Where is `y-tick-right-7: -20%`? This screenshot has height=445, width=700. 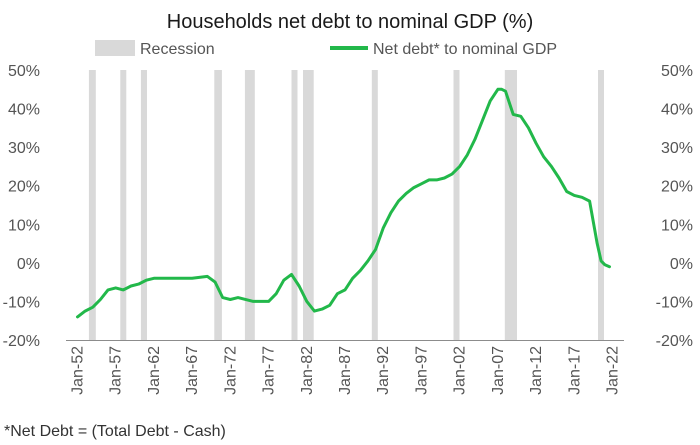 y-tick-right-7: -20% is located at coordinates (674, 341).